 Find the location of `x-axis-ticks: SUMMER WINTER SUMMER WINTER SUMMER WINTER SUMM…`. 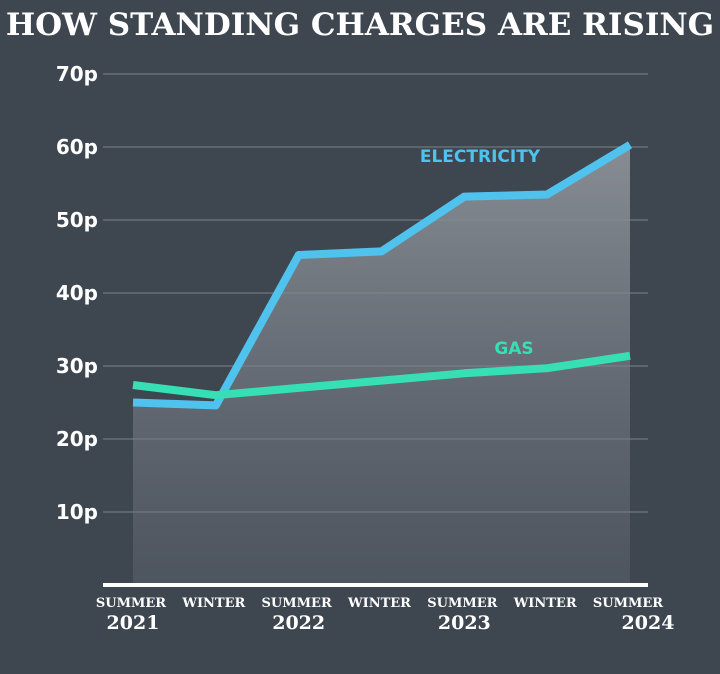

x-axis-ticks: SUMMER WINTER SUMMER WINTER SUMMER WINTER SUMM… is located at coordinates (385, 615).